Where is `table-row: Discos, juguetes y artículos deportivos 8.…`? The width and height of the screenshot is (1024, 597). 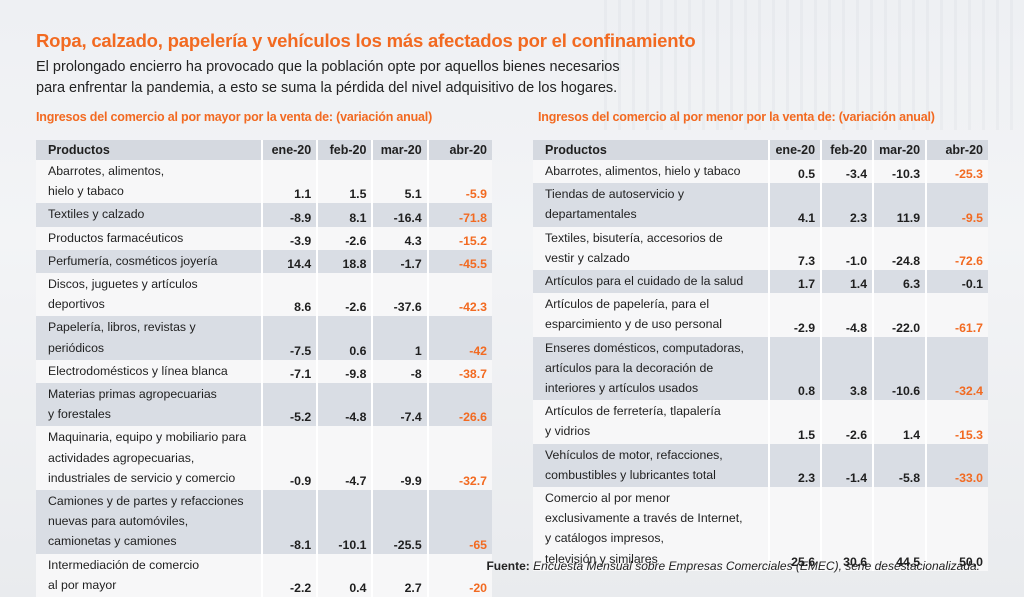 table-row: Discos, juguetes y artículos deportivos 8.… is located at coordinates (264, 295).